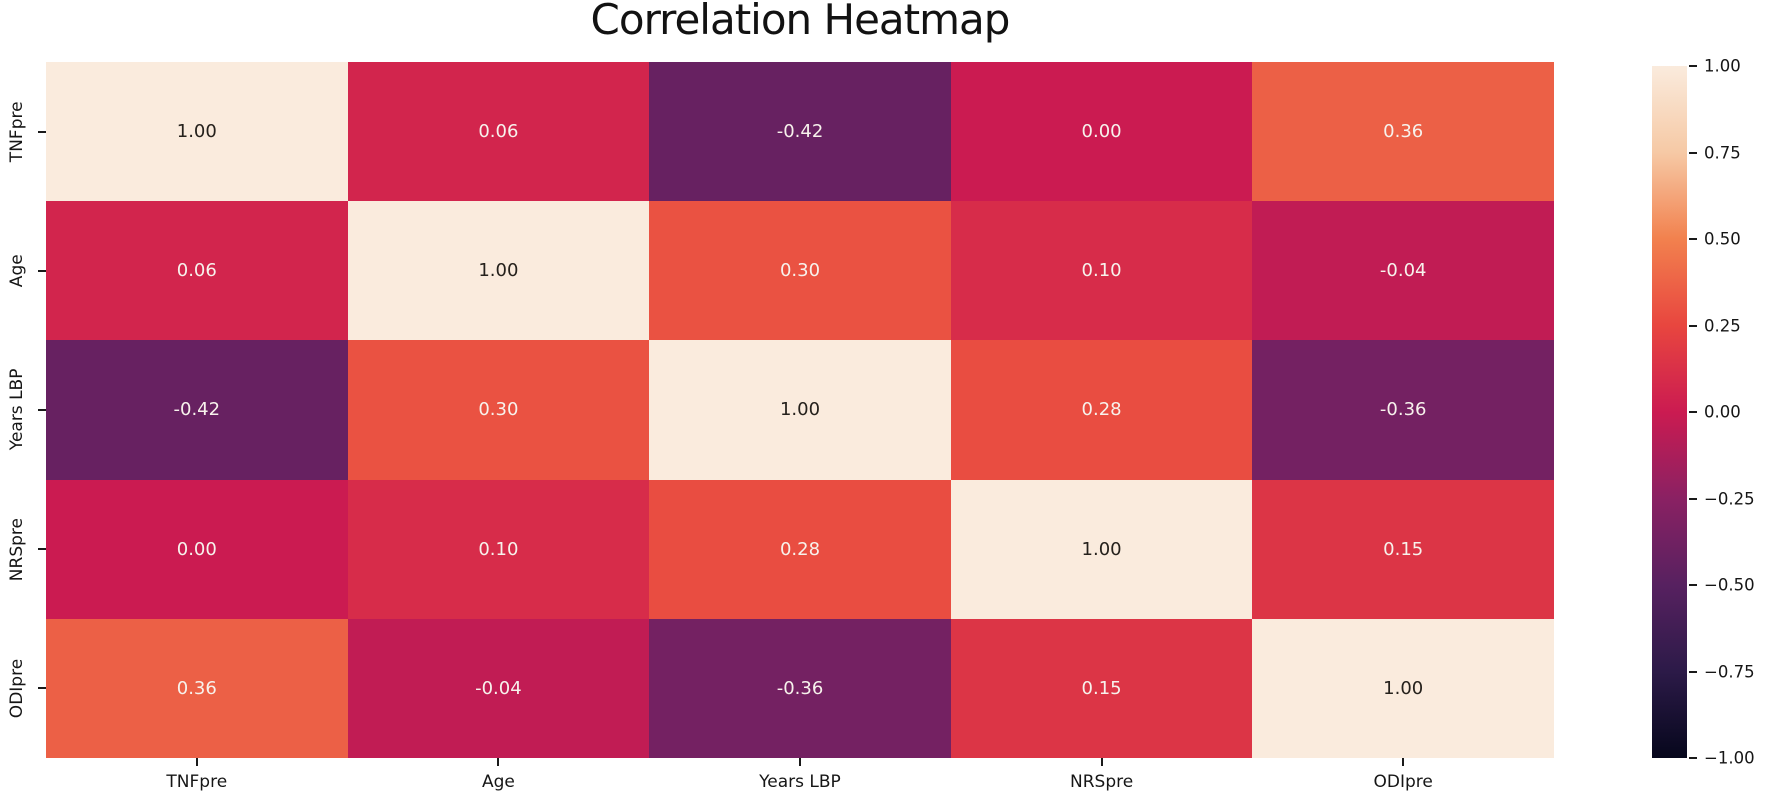  Describe the element at coordinates (1729, 758) in the screenshot. I see `colorbar-tick-label: −1.00` at that location.